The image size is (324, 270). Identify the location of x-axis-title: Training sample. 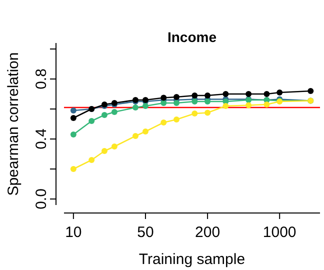
(192, 259).